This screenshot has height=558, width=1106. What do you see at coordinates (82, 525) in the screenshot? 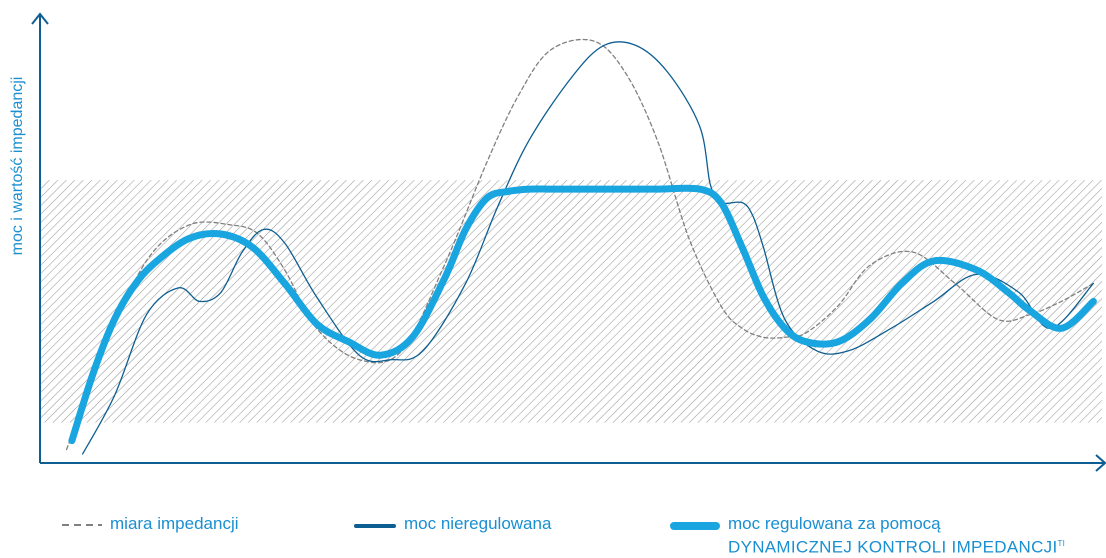
I see `dashed-line-swatch` at bounding box center [82, 525].